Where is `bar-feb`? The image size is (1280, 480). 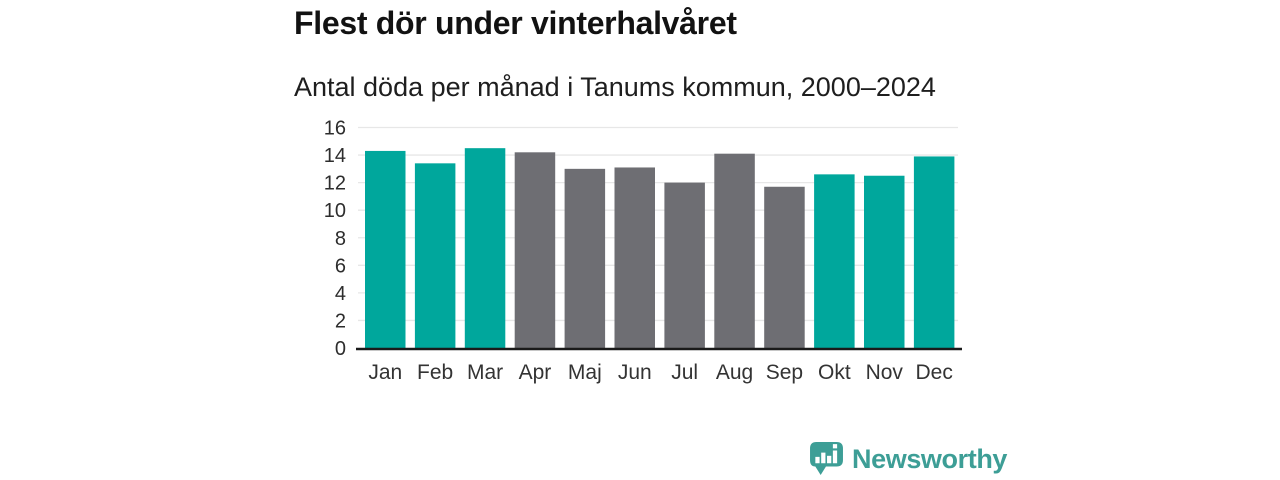
bar-feb is located at coordinates (435, 255).